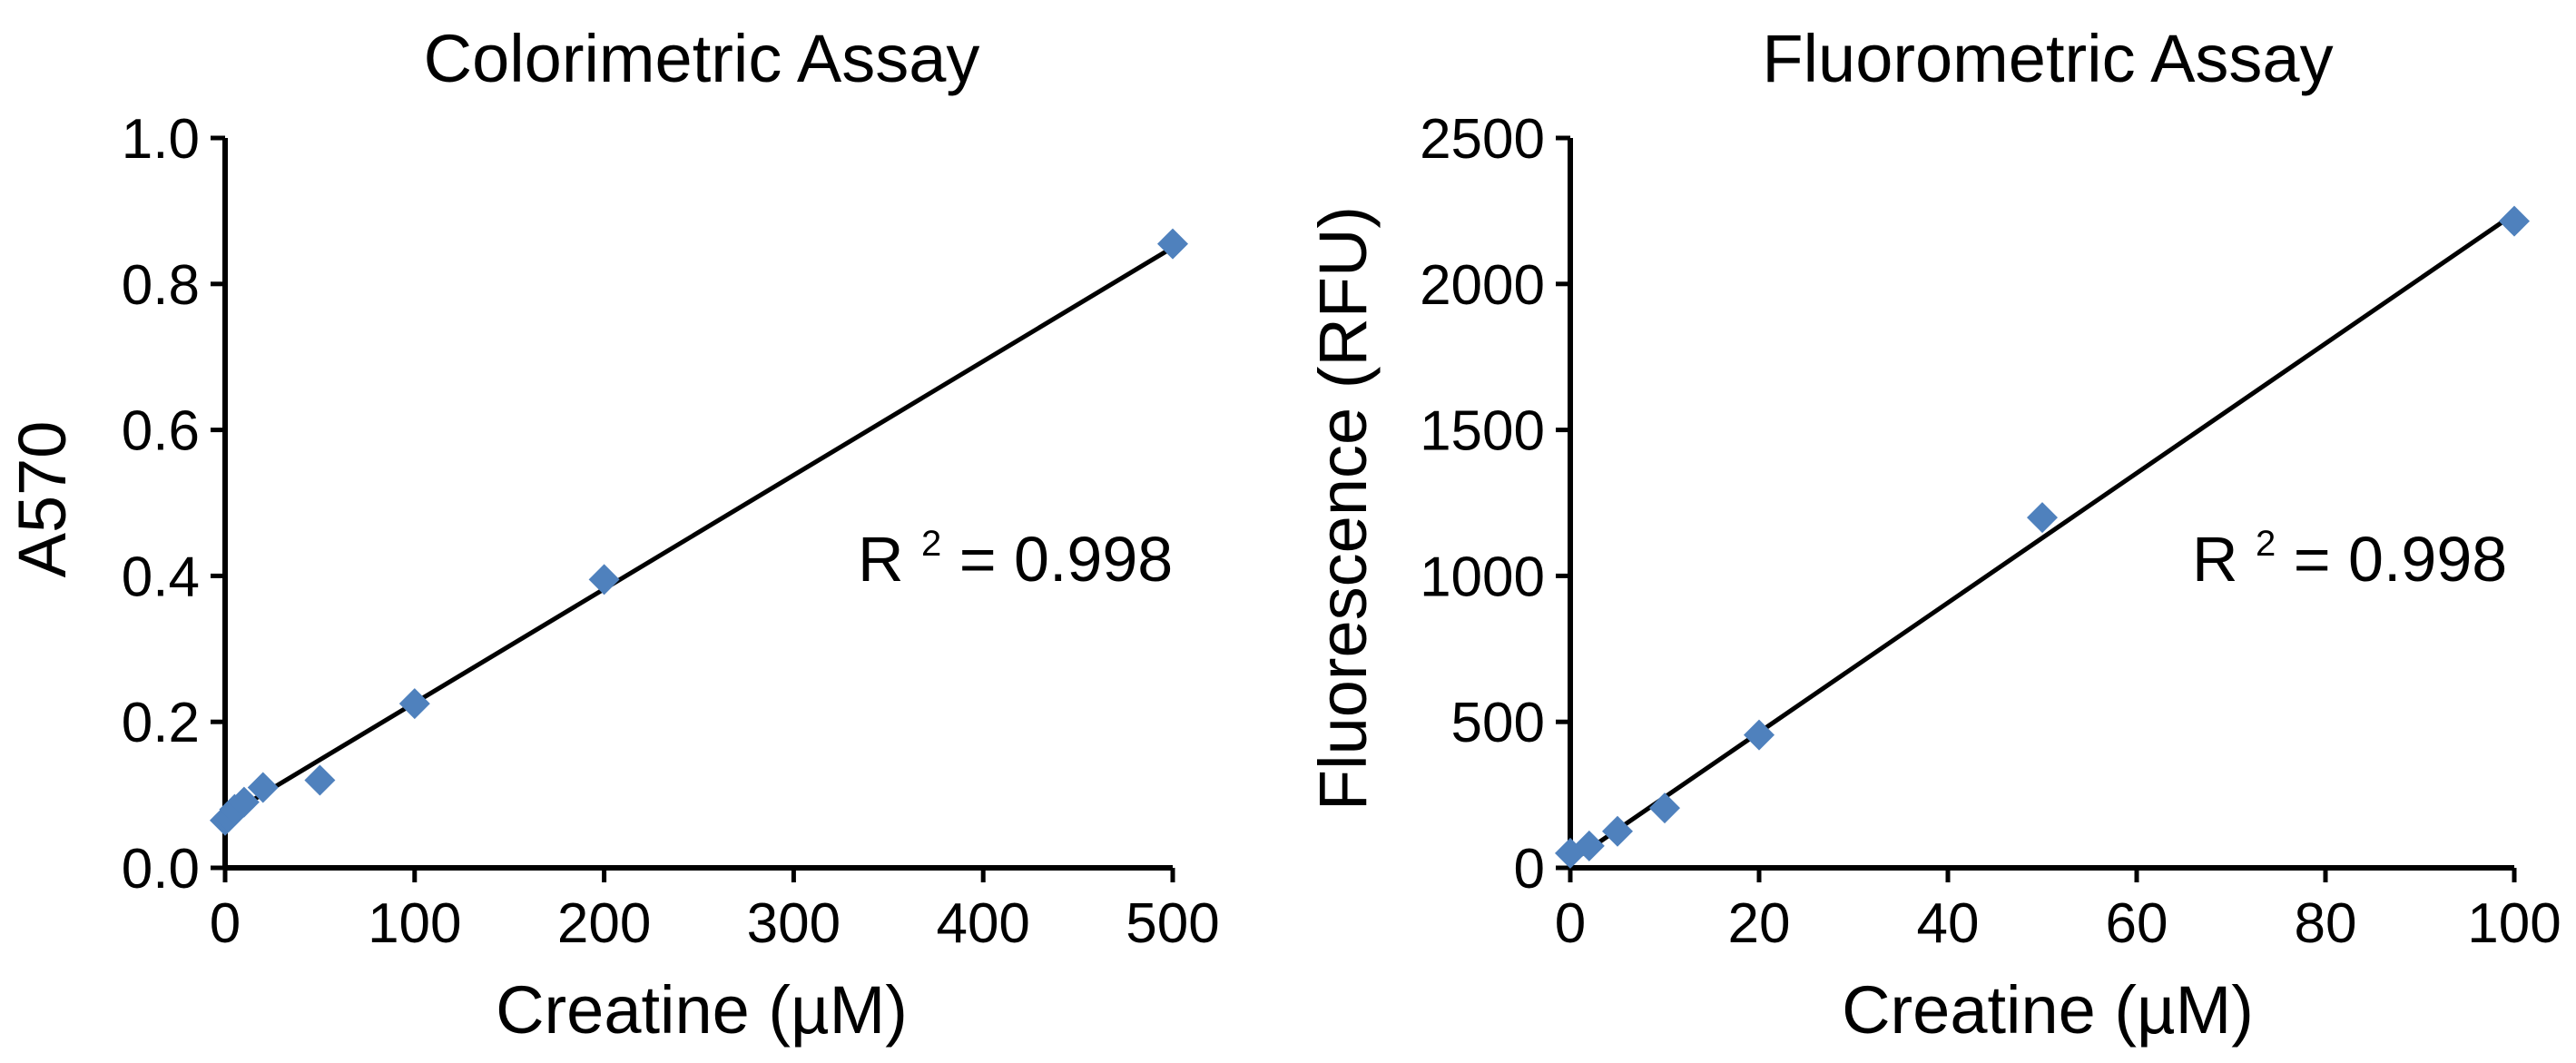  What do you see at coordinates (161, 577) in the screenshot?
I see `y-tick-label: 0.4` at bounding box center [161, 577].